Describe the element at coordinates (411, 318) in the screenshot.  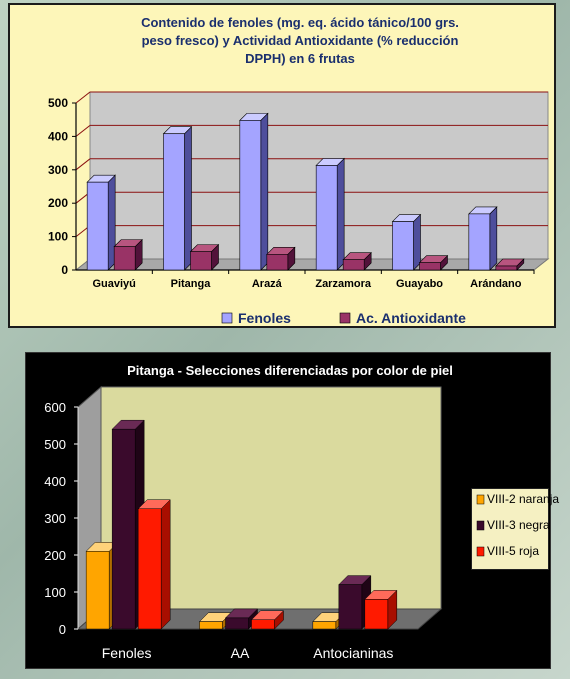
I see `legend-label: Ac. Antioxidante` at that location.